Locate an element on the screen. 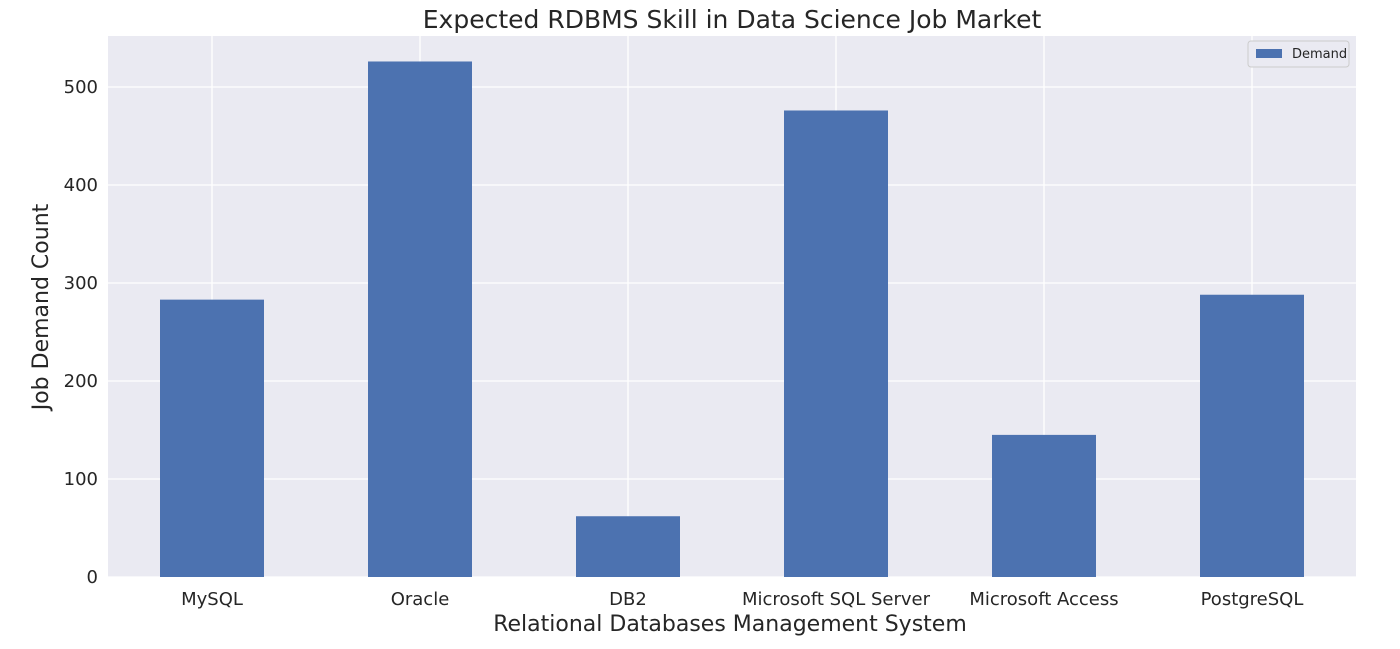 This screenshot has width=1400, height=649. legend-label: Demand is located at coordinates (1319, 54).